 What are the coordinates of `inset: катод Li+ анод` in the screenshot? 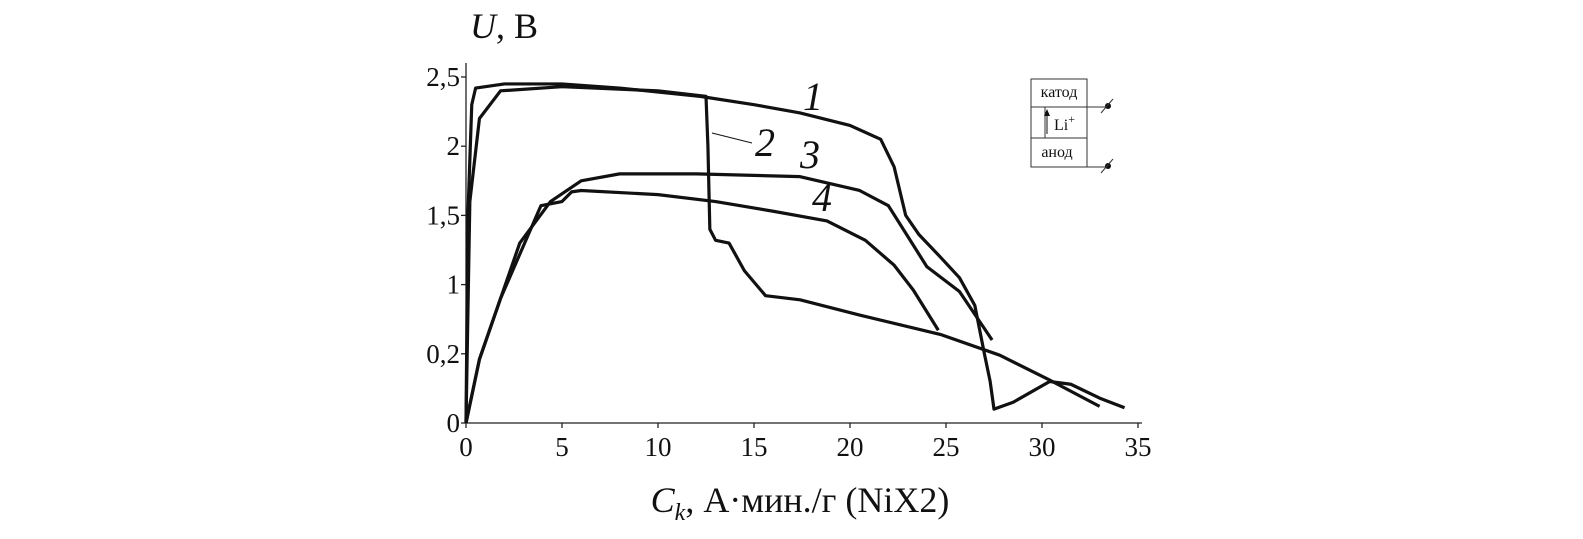 It's located at (1072, 126).